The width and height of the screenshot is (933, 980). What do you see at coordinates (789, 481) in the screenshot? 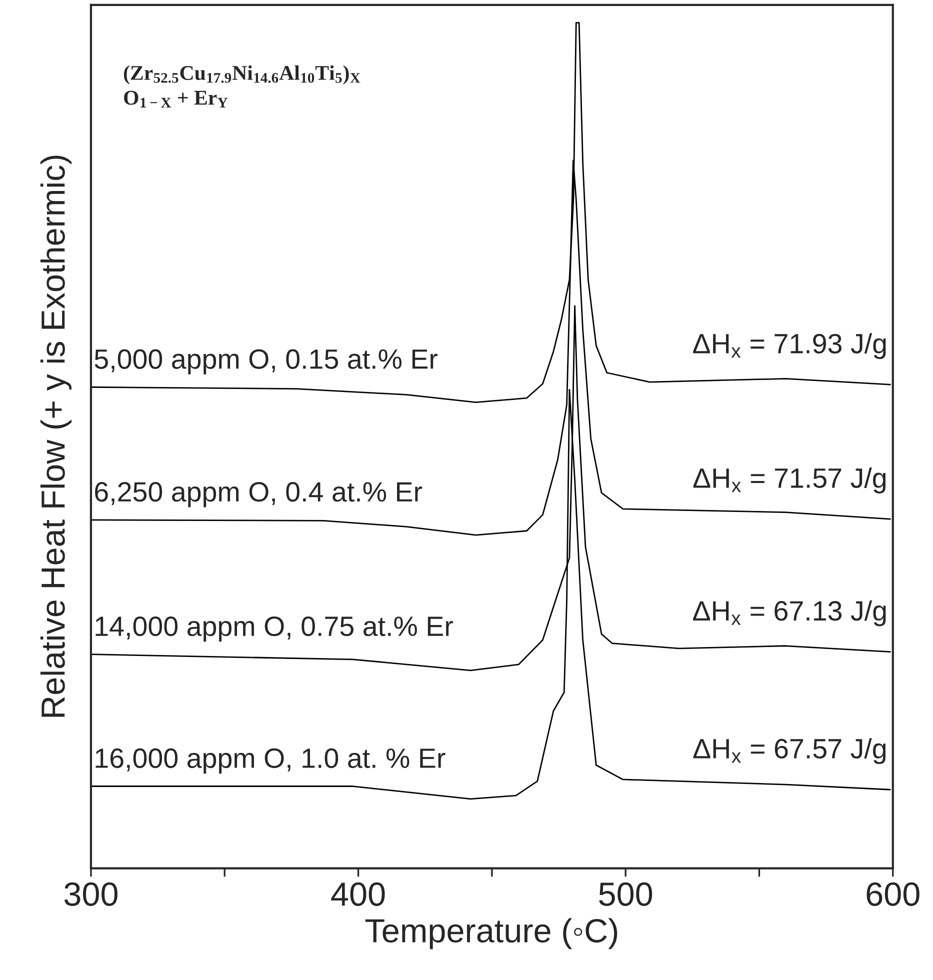
I see `annotation: ΔH$_{x}$ = 71.57 J/g` at bounding box center [789, 481].